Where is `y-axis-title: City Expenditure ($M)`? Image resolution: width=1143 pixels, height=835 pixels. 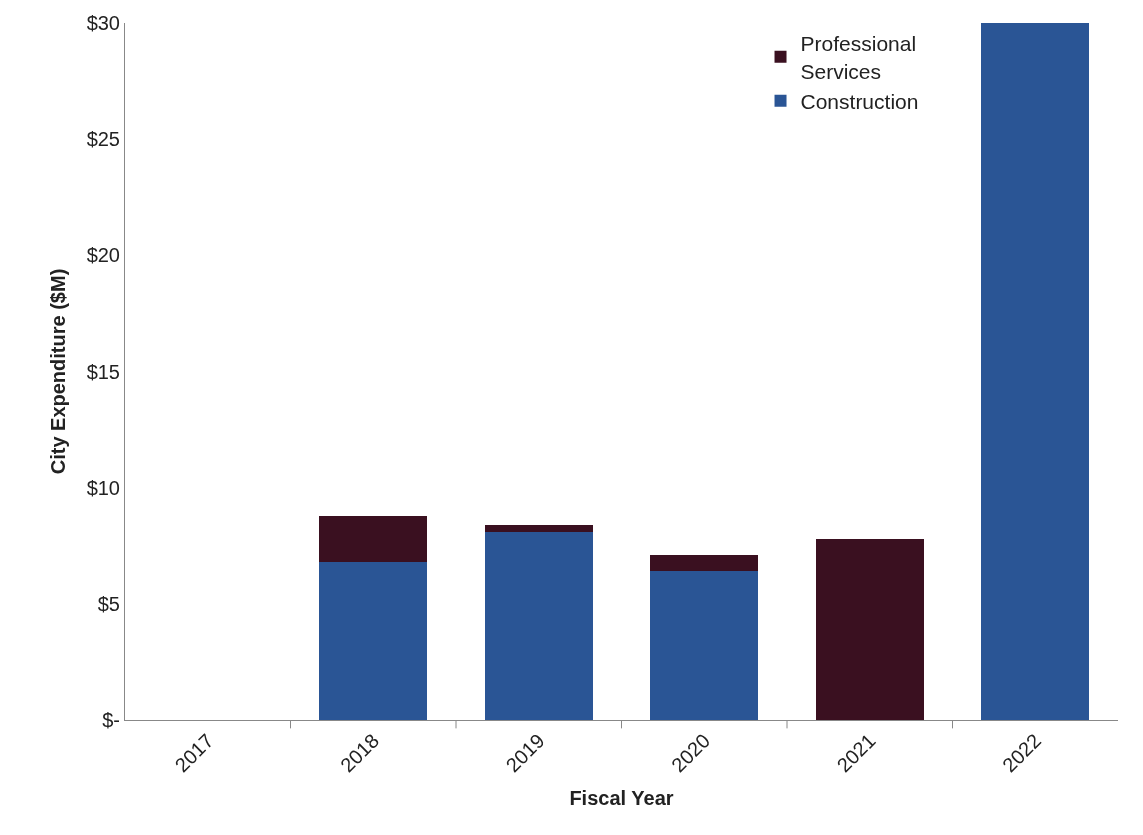 y-axis-title: City Expenditure ($M) is located at coordinates (58, 371).